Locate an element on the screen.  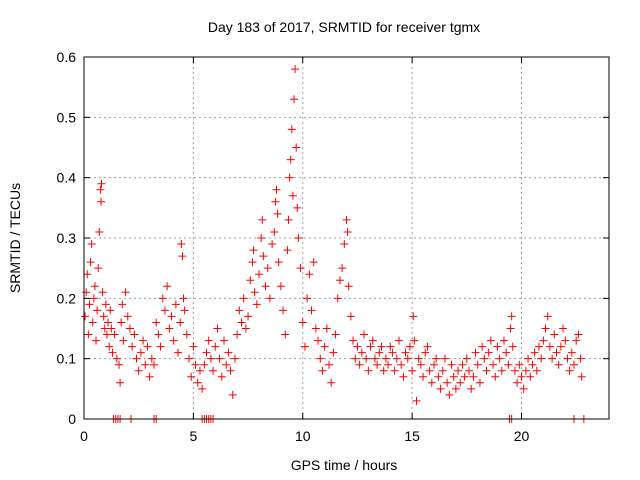
y-tick-label: 0.1 is located at coordinates (67, 359).